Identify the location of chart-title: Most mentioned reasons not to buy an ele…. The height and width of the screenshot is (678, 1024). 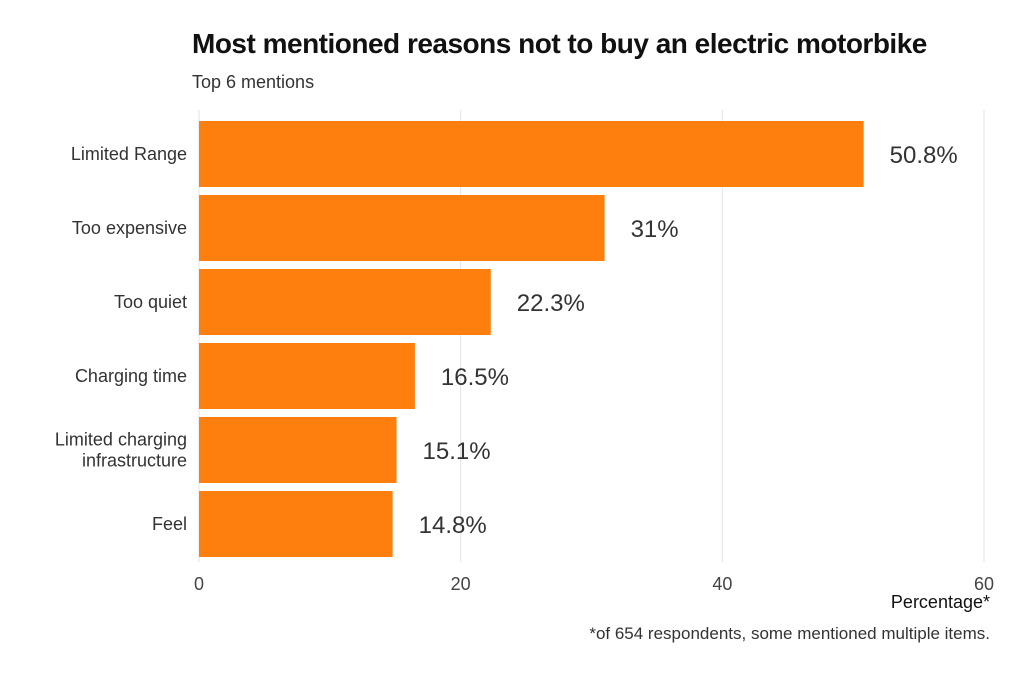
(559, 43).